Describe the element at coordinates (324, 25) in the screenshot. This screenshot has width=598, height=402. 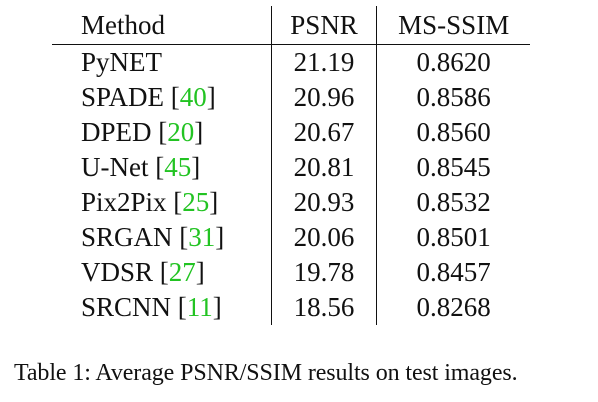
I see `header-psnr: PSNR` at that location.